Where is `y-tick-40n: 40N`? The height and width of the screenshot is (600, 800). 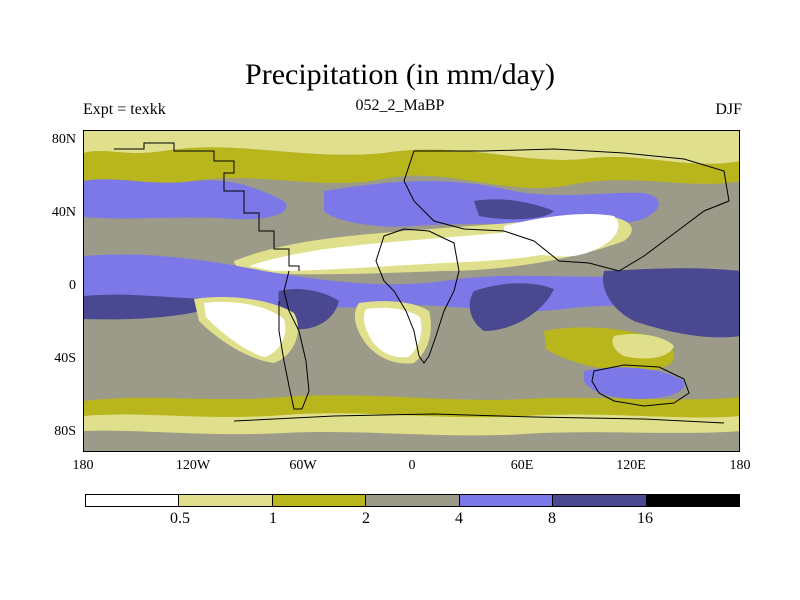 y-tick-40n: 40N is located at coordinates (63, 212).